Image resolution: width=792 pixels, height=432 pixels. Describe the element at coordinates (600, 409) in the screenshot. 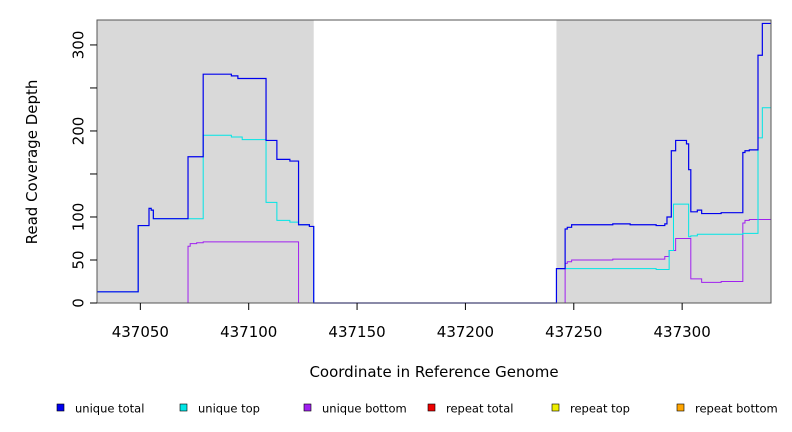

I see `legend-label-repeat-top: repeat top` at that location.